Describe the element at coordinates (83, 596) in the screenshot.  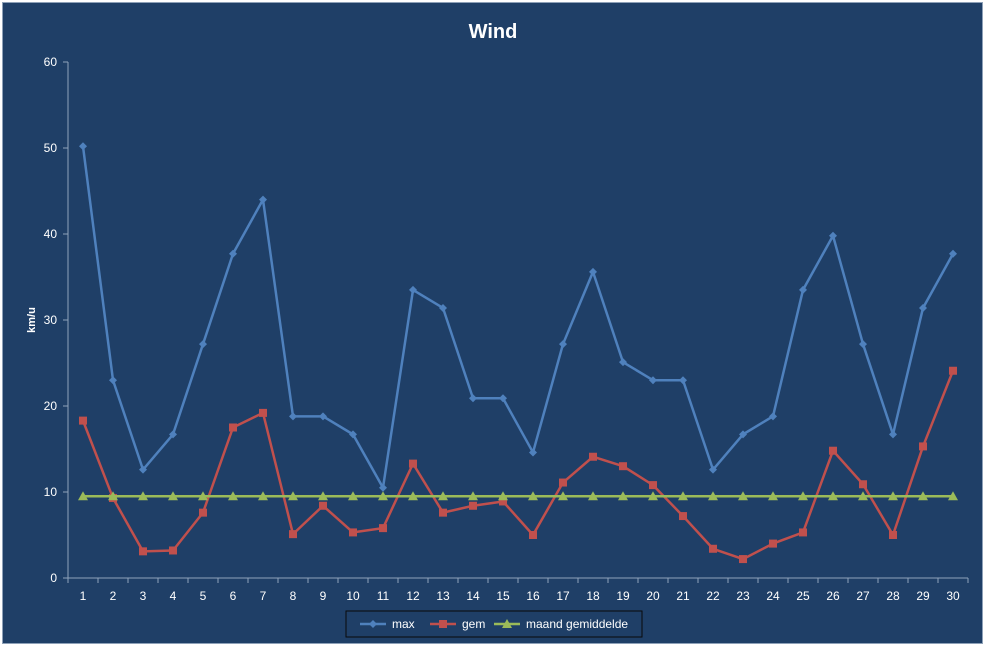
I see `x-tick-label: 1` at that location.